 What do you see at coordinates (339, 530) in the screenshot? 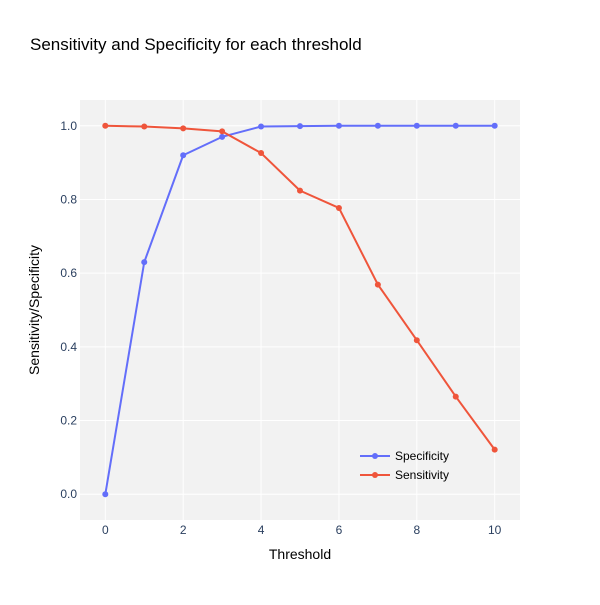
I see `x-tick-label: 6` at bounding box center [339, 530].